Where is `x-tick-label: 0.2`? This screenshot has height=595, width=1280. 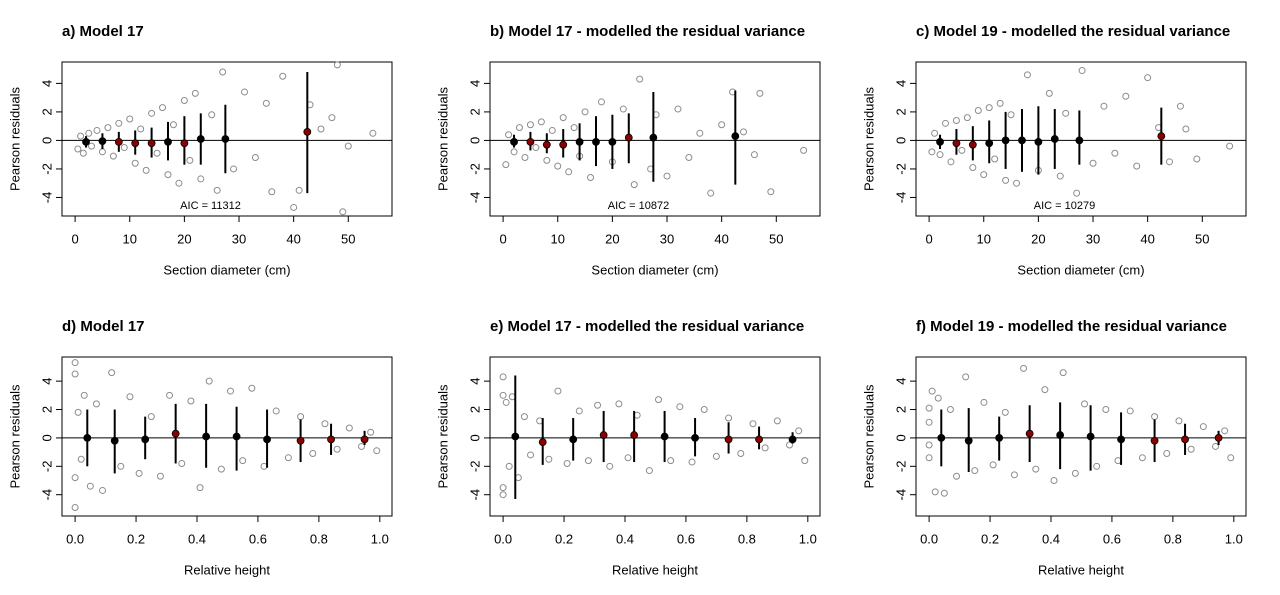 x-tick-label: 0.2 is located at coordinates (564, 538).